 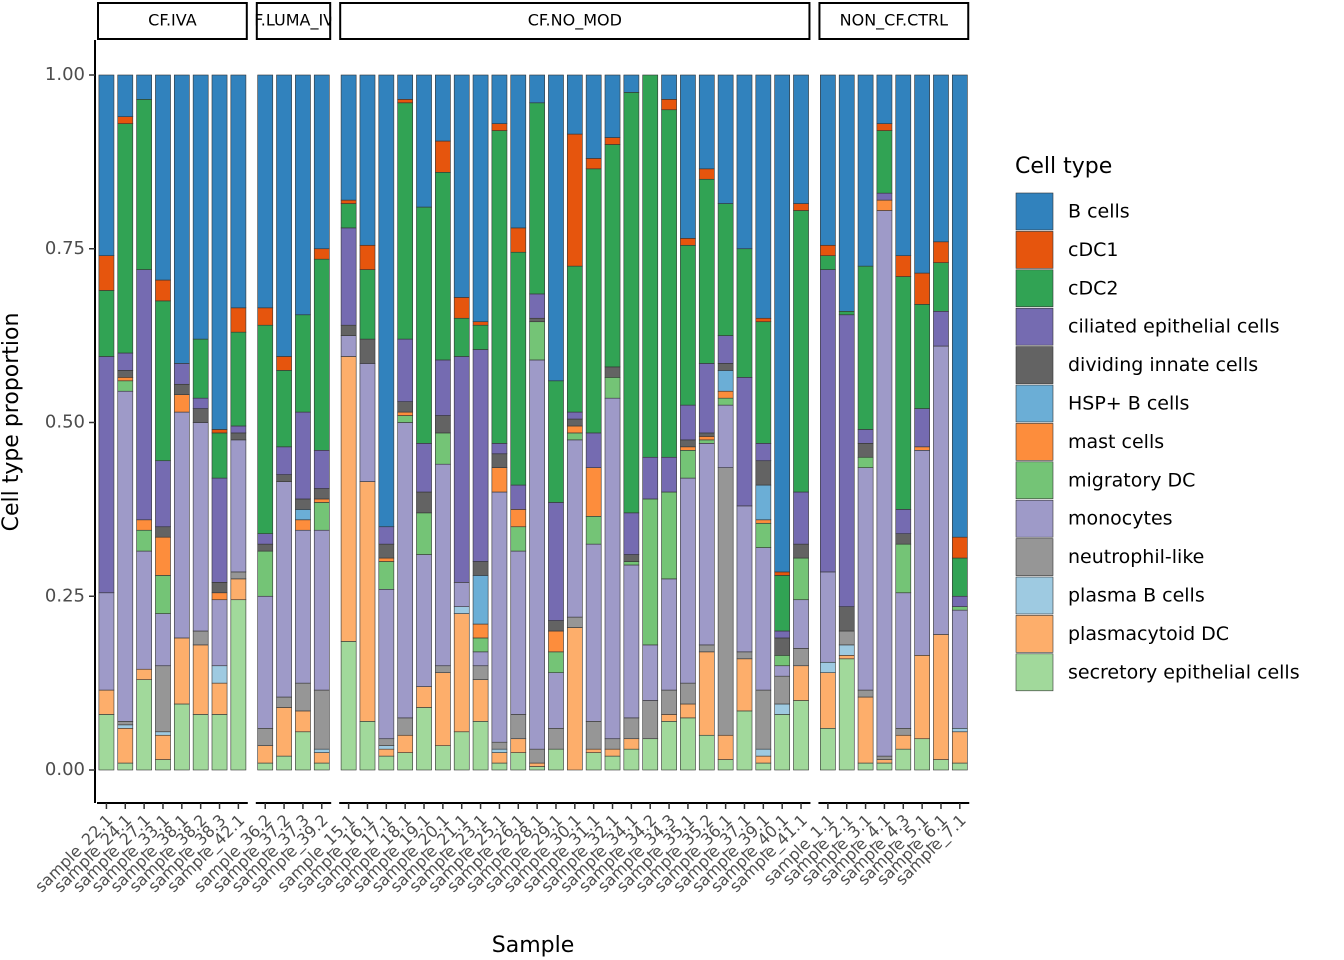 What do you see at coordinates (1136, 557) in the screenshot?
I see `legend-label: neutrophil-like` at bounding box center [1136, 557].